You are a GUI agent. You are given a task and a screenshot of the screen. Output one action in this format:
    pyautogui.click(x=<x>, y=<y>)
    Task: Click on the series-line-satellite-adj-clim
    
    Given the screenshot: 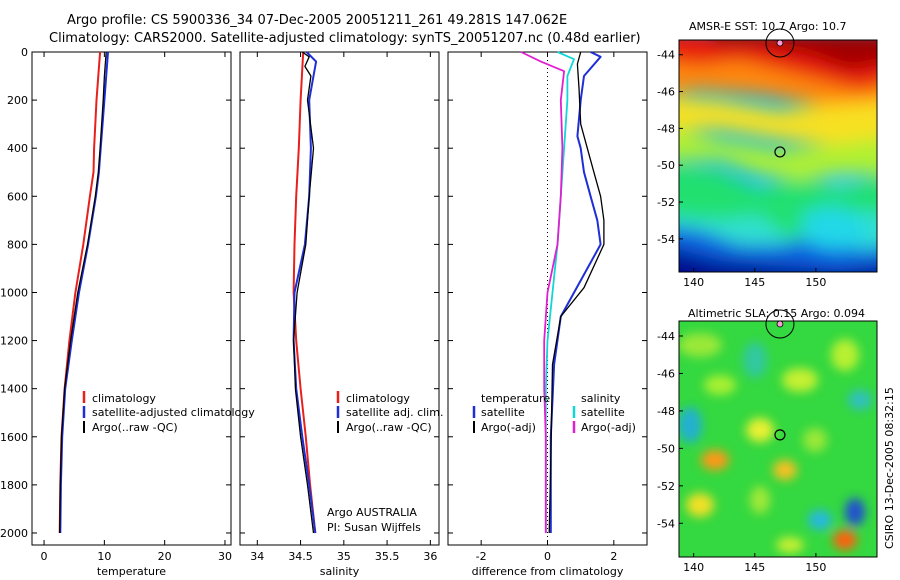 What is the action you would take?
    pyautogui.click(x=305, y=292)
    